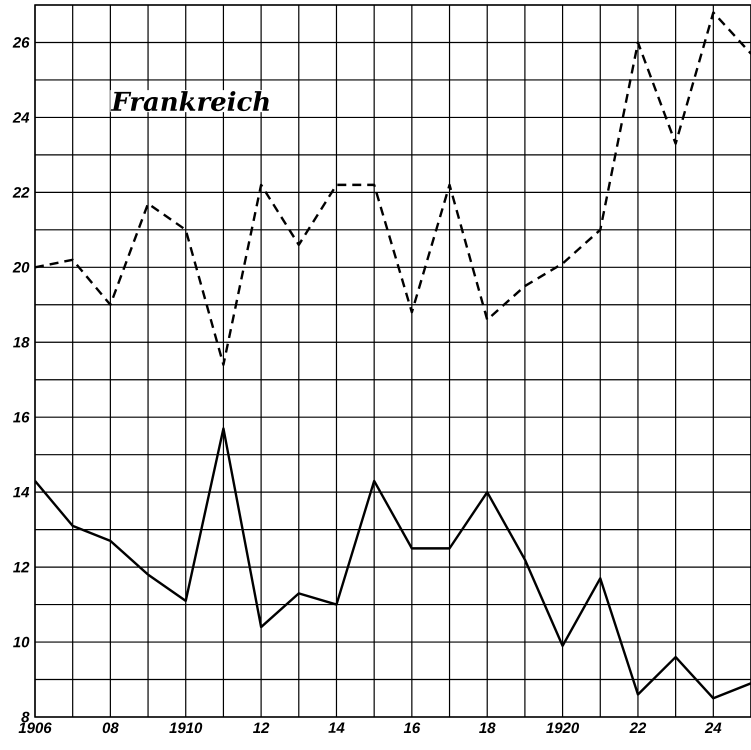 The image size is (751, 750). I want to click on x-tick-label: 16, so click(412, 728).